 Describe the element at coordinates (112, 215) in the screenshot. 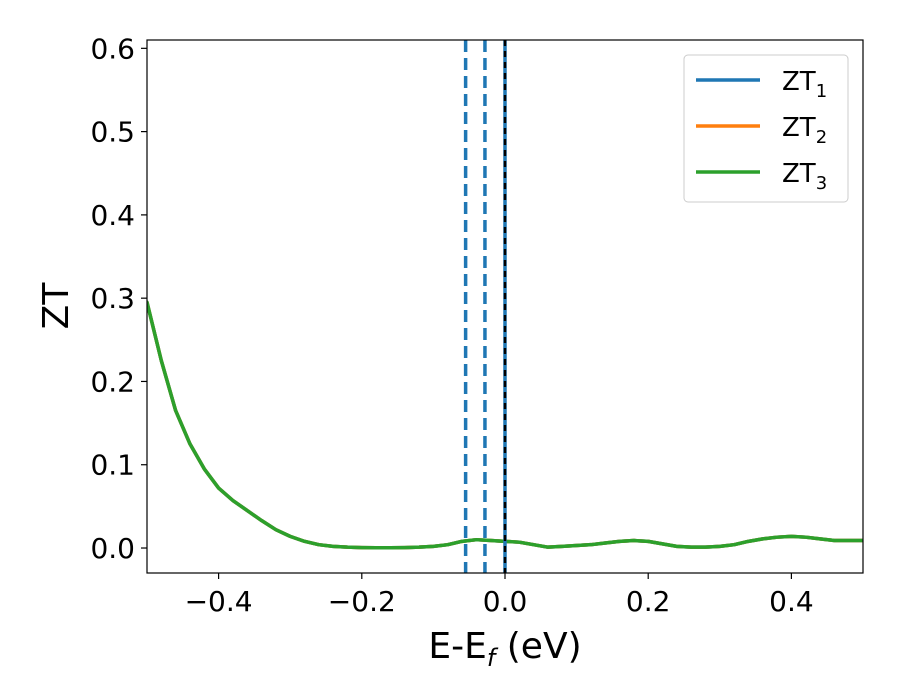

I see `y-tick-label: 0.4` at that location.